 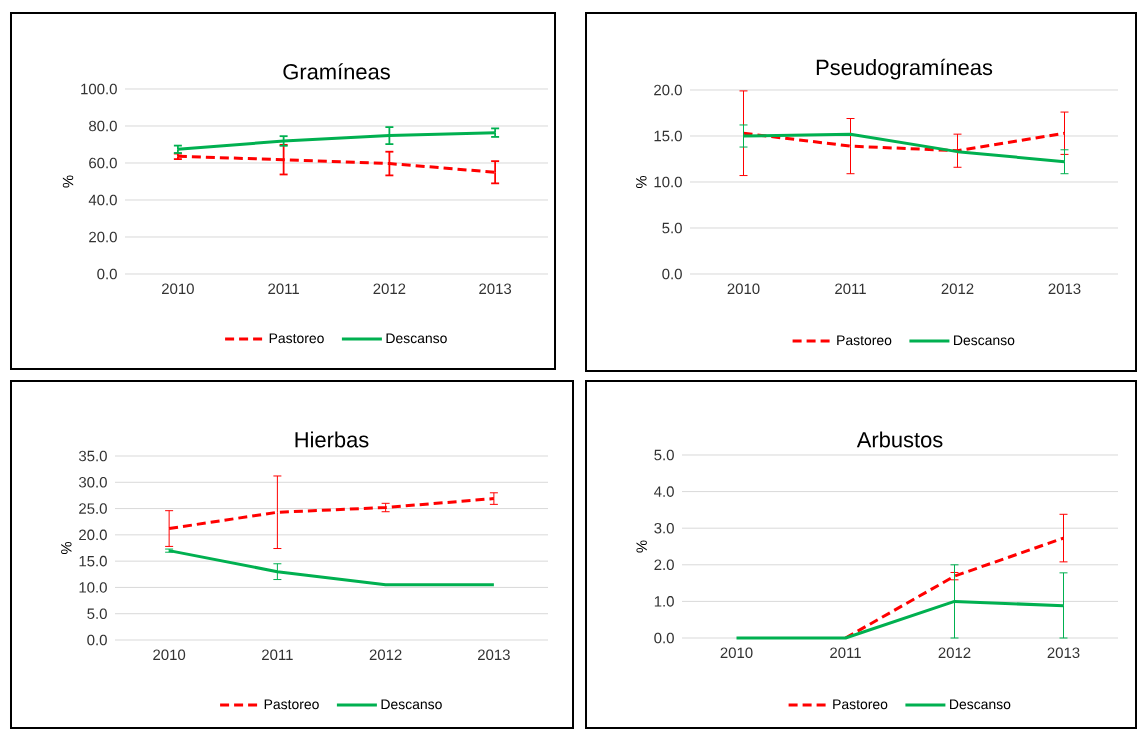 What do you see at coordinates (336, 71) in the screenshot?
I see `chart-title: Gramíneas` at bounding box center [336, 71].